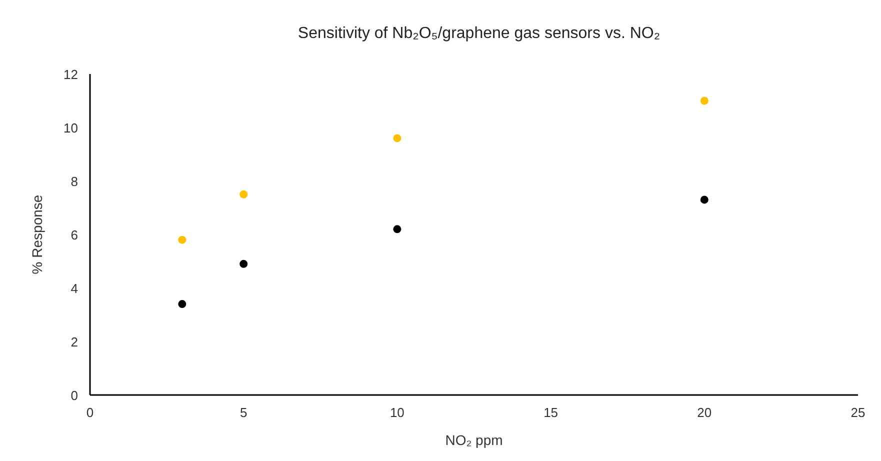  I want to click on y-tick-label: 10, so click(71, 128).